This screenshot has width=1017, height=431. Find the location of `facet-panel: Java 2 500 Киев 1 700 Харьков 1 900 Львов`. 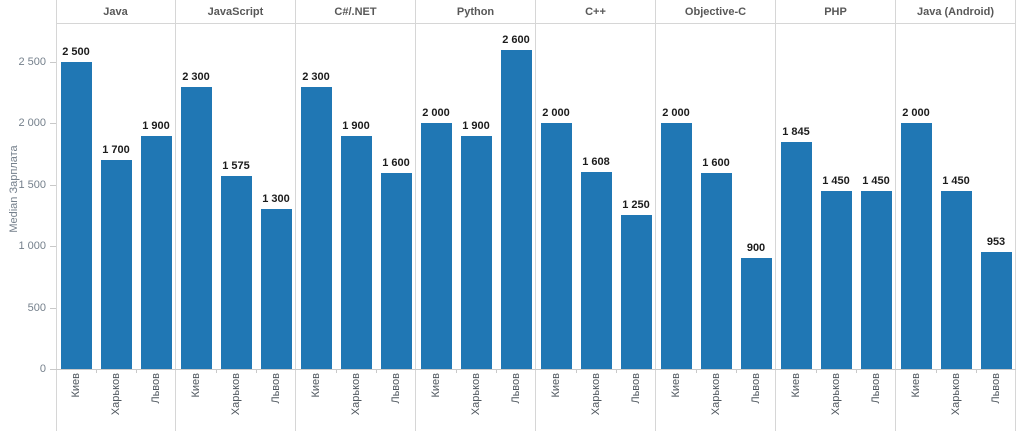

facet-panel: Java 2 500 Киев 1 700 Харьков 1 900 Львов is located at coordinates (116, 215).